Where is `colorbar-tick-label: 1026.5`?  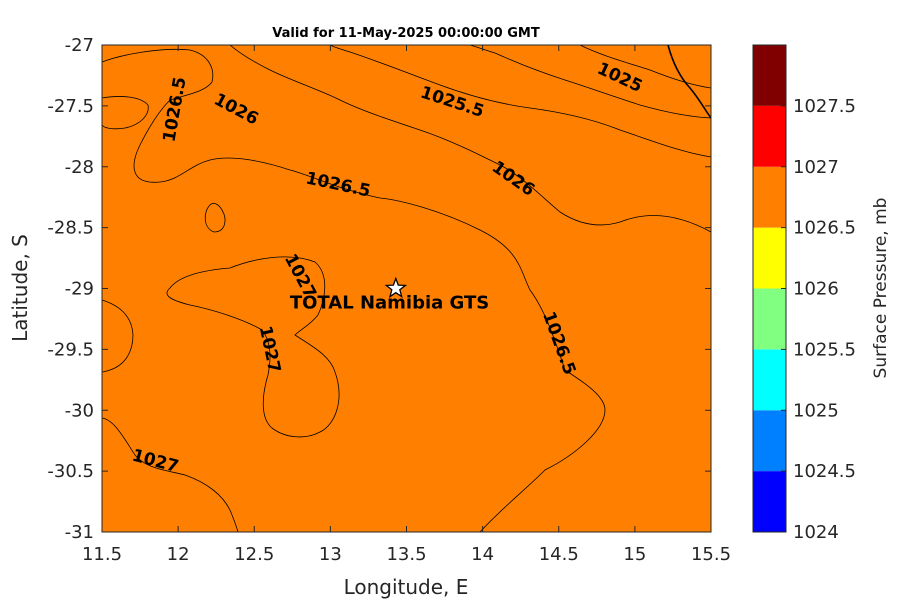 colorbar-tick-label: 1026.5 is located at coordinates (824, 228).